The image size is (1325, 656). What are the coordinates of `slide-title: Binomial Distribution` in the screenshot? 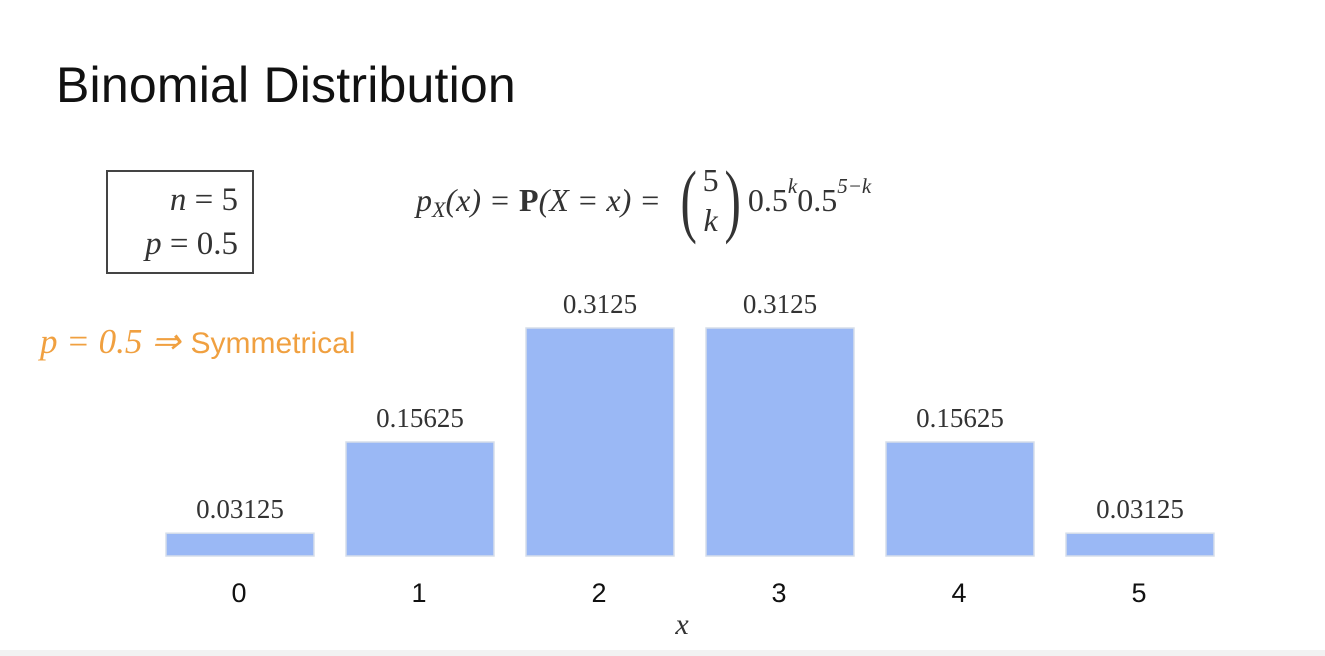 It's located at (286, 85).